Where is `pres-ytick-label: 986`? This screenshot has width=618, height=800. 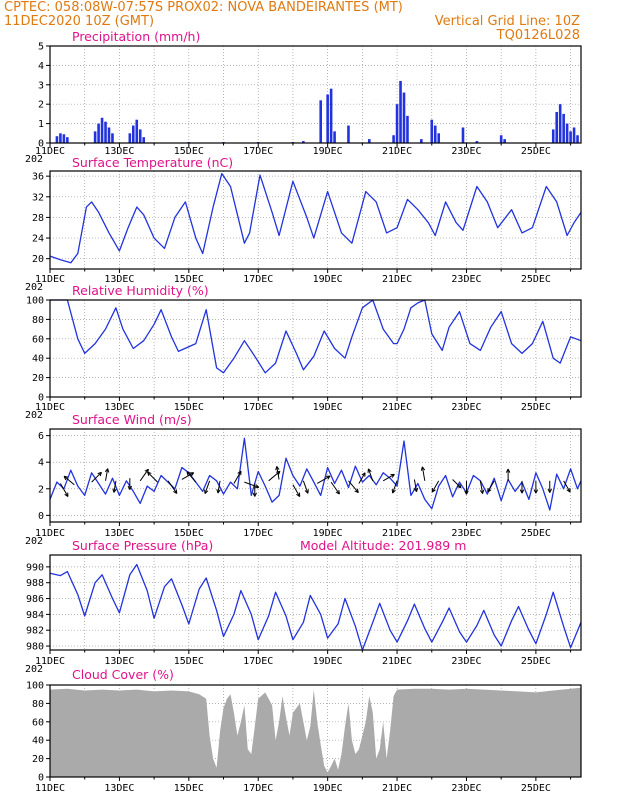 pres-ytick-label: 986 is located at coordinates (35, 599).